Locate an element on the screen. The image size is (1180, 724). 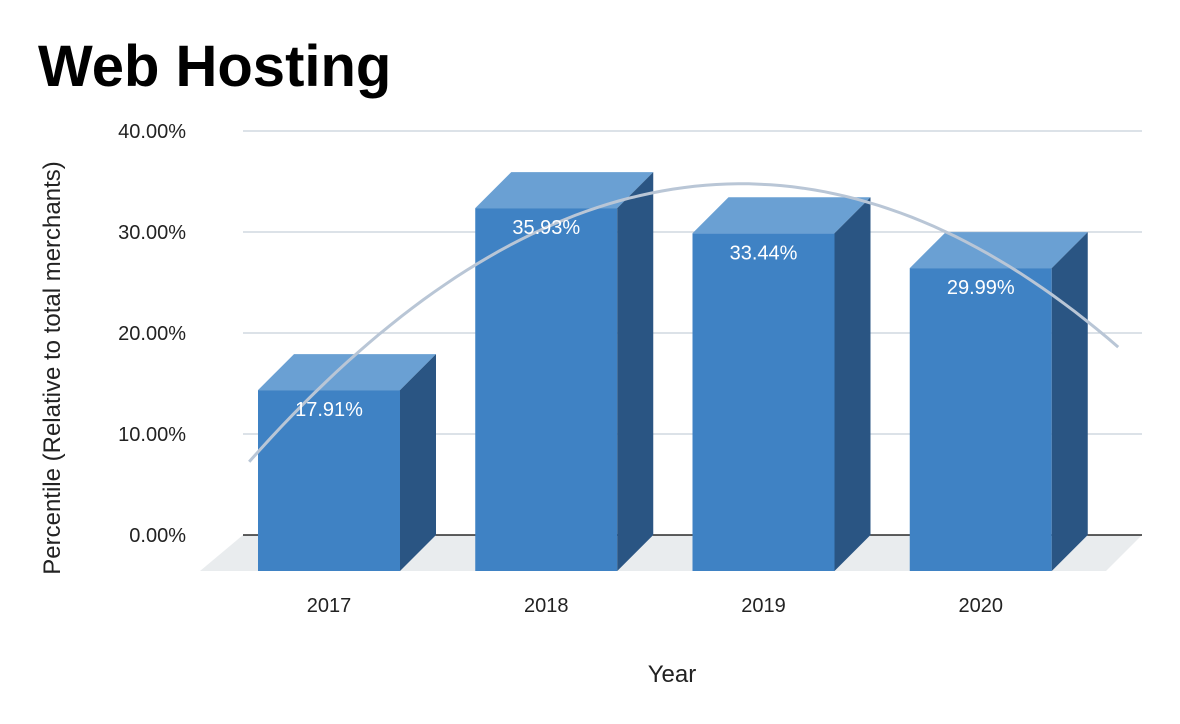
data-label: 33.44% is located at coordinates (764, 253).